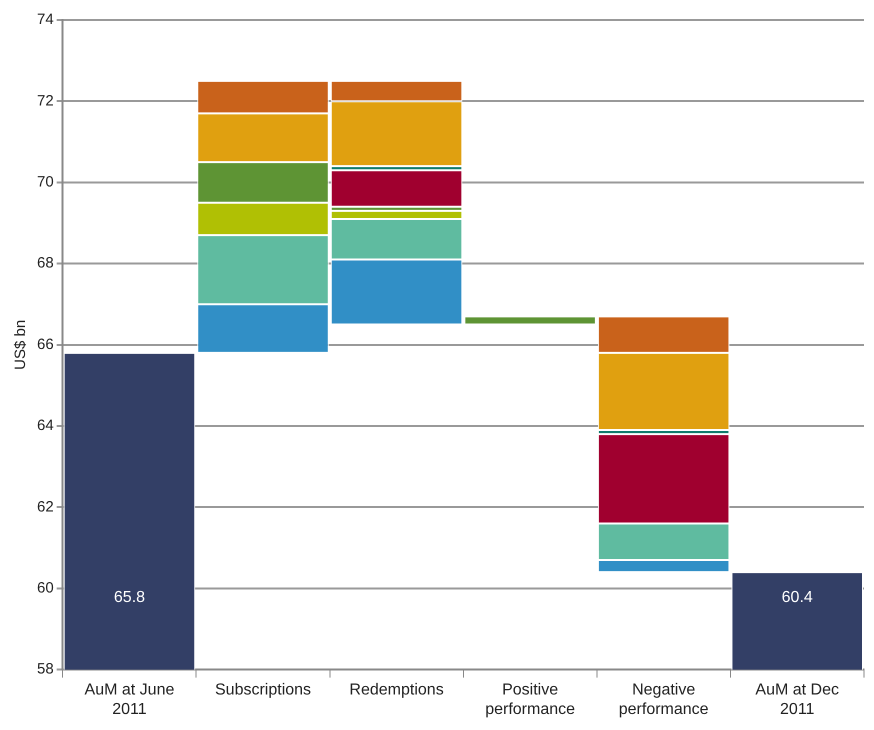  Describe the element at coordinates (130, 597) in the screenshot. I see `data-label: 65.8` at that location.